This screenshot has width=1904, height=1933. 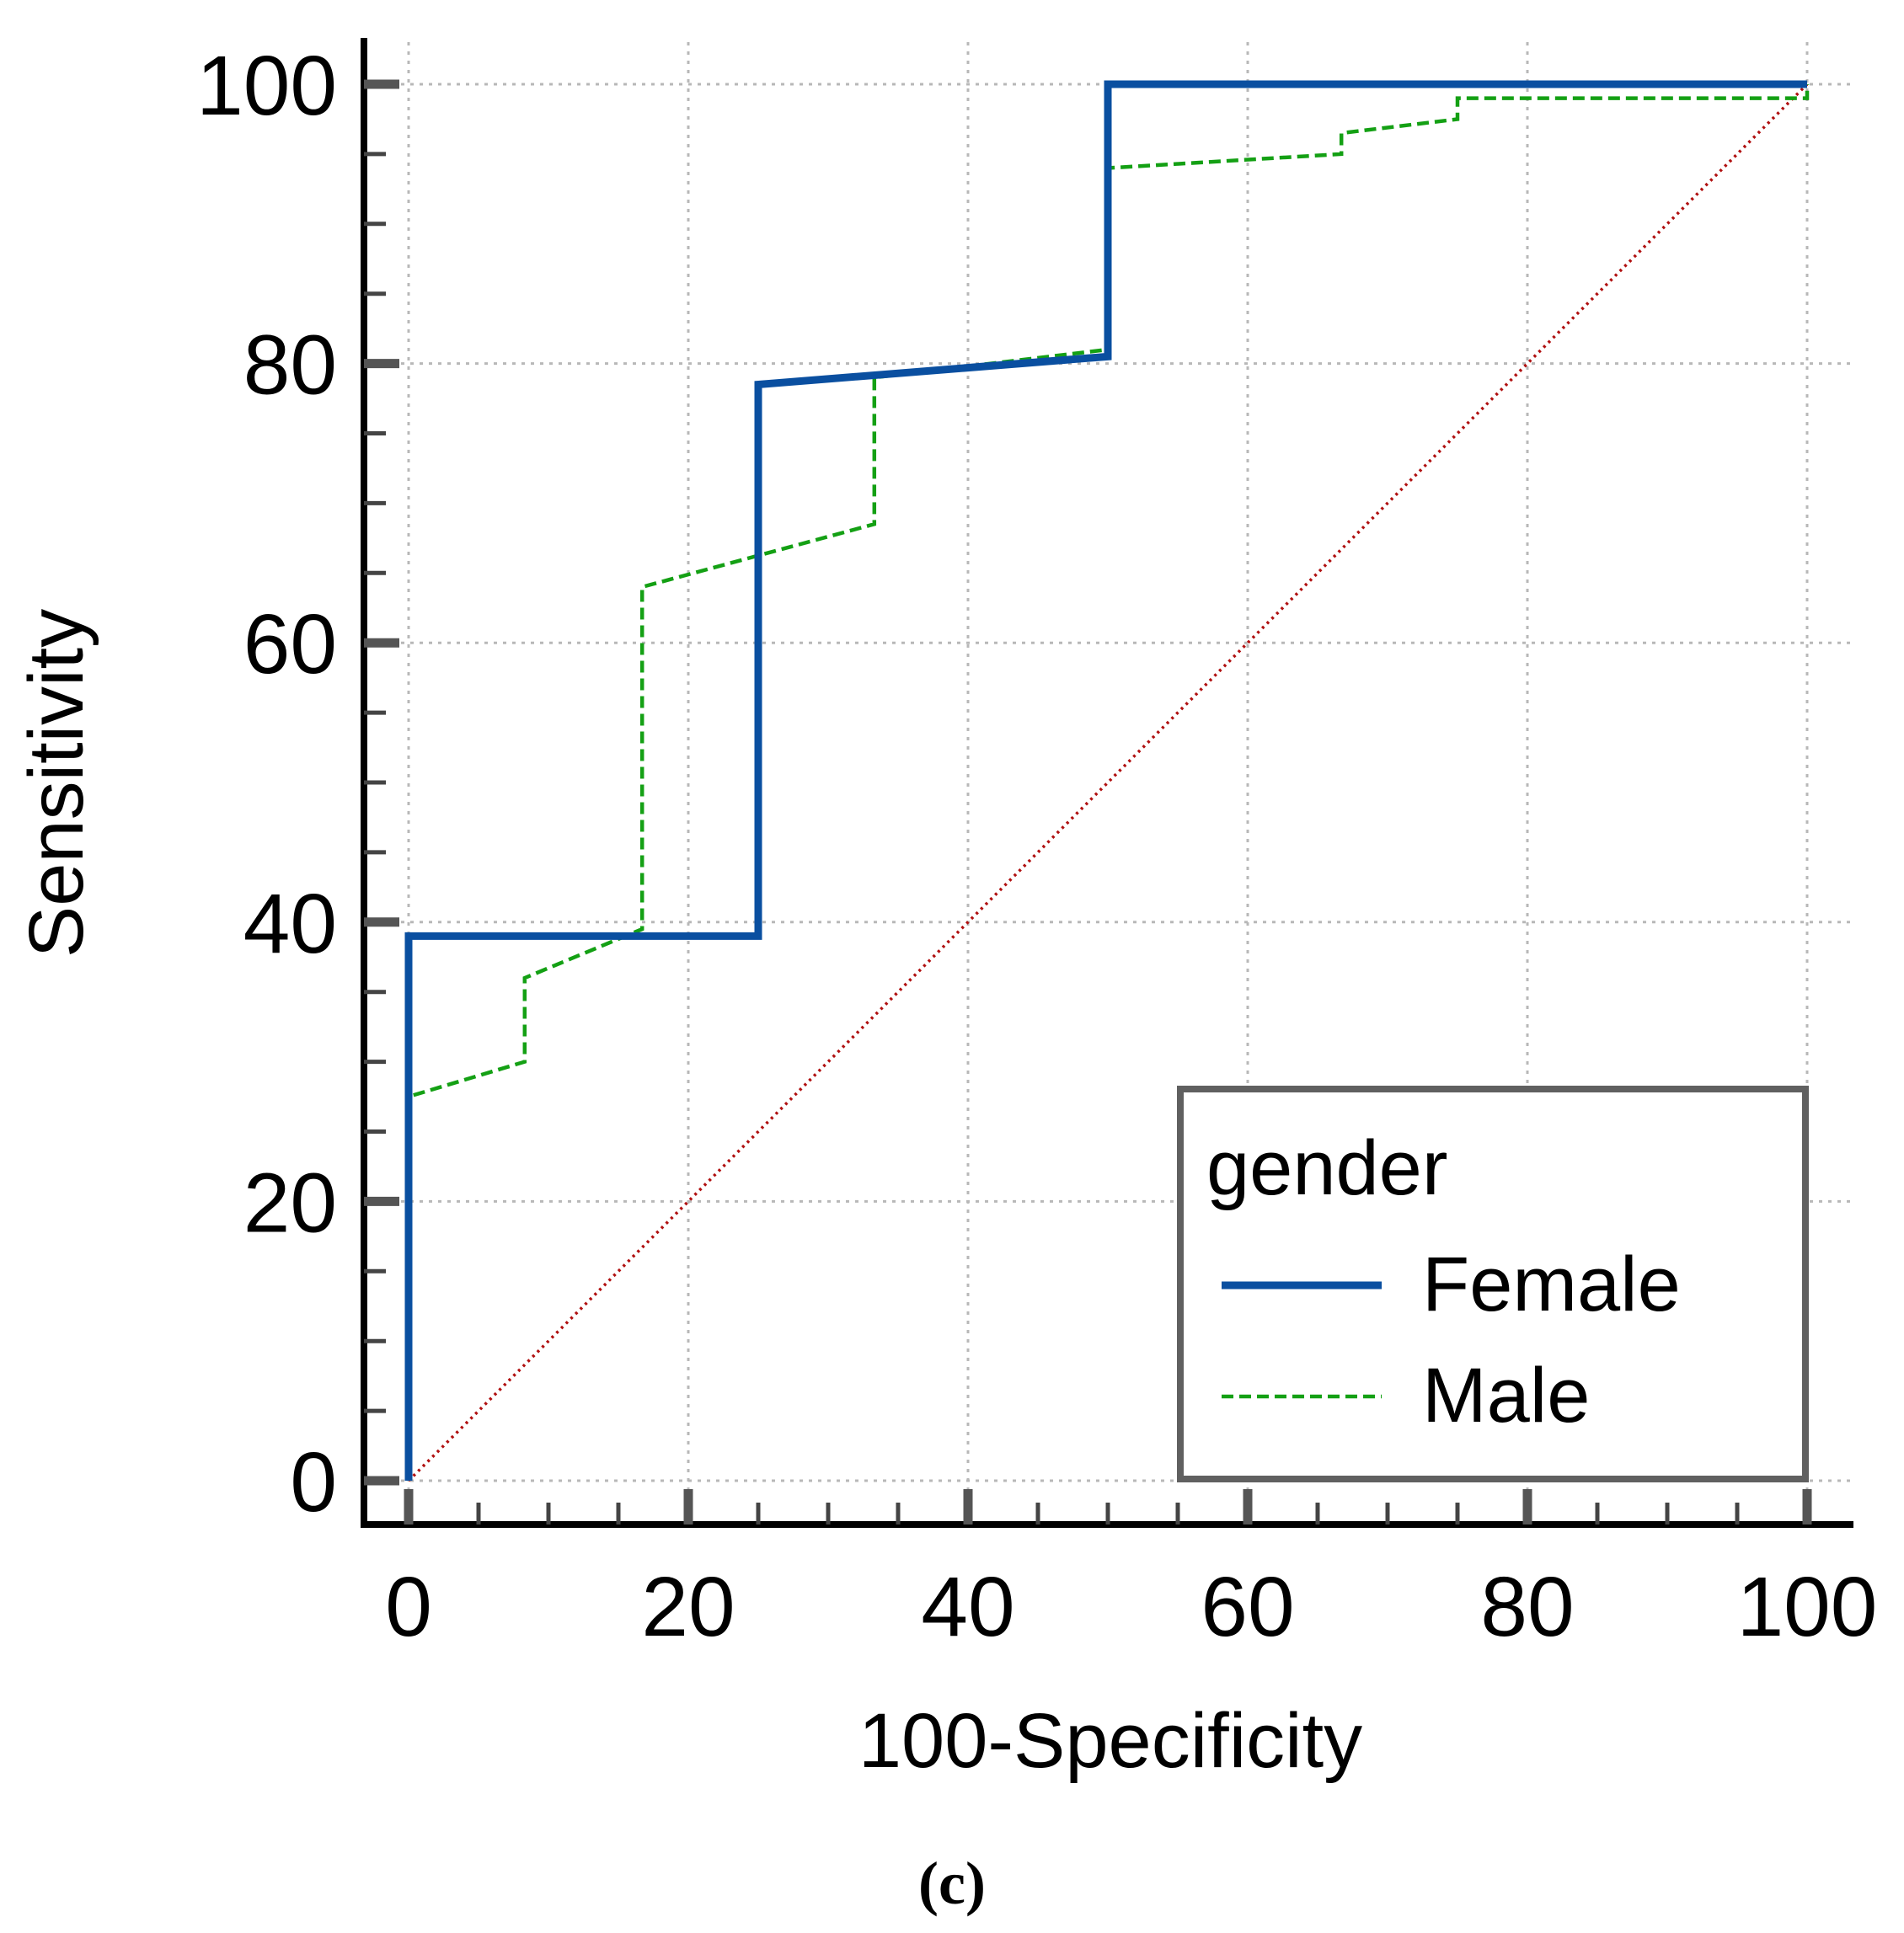 I want to click on legend: gender Female Male, so click(x=1493, y=1284).